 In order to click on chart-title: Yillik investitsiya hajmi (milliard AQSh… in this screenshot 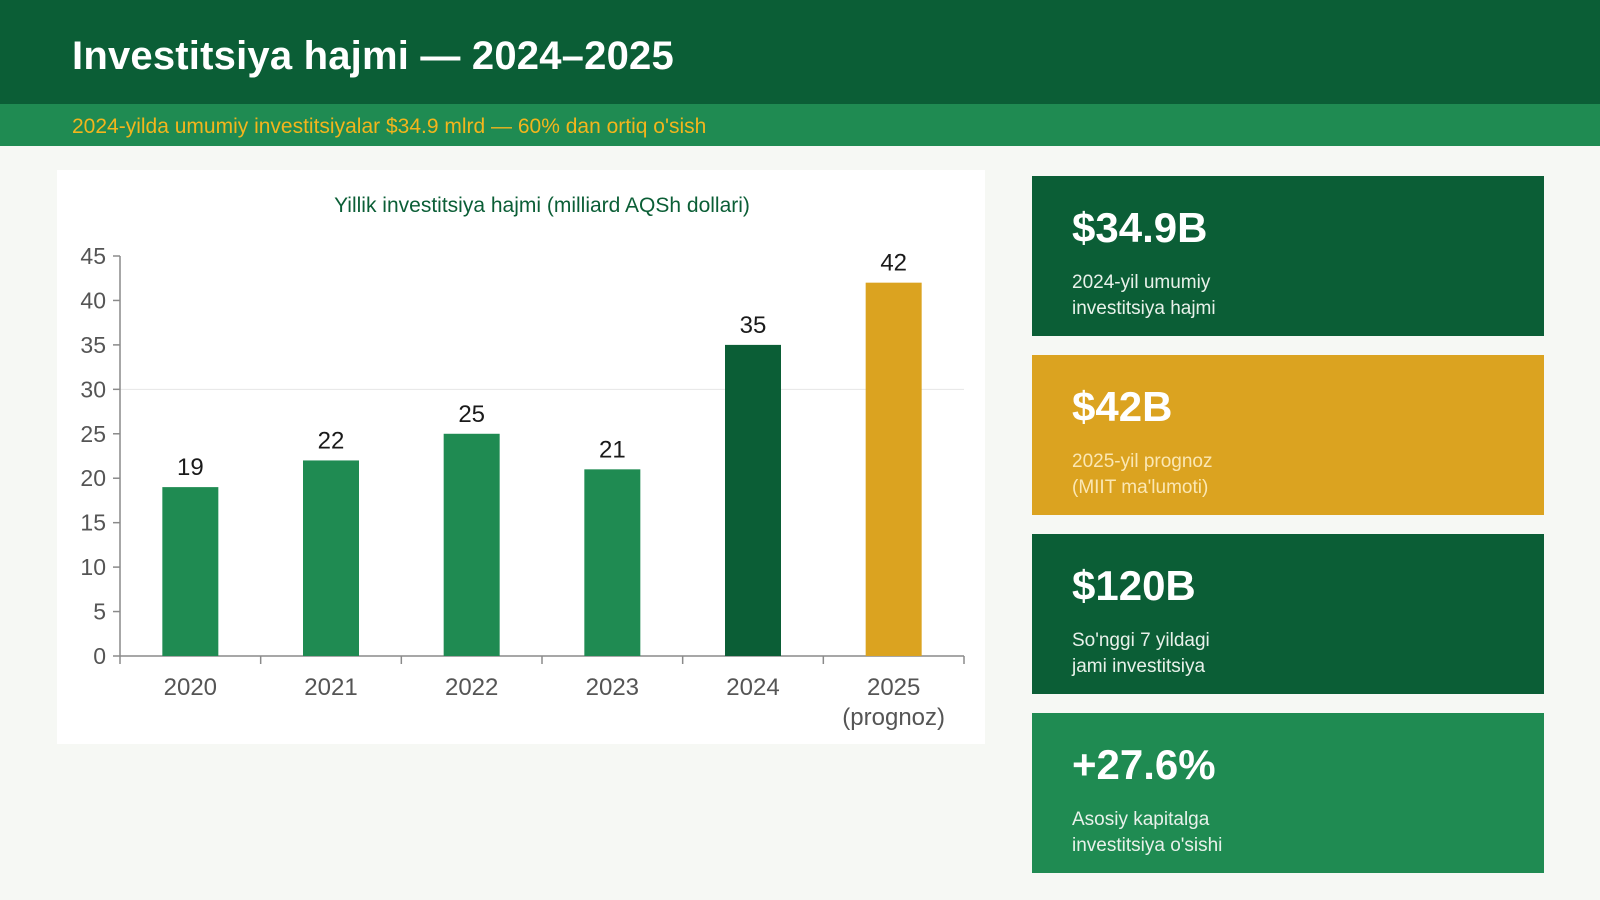, I will do `click(542, 205)`.